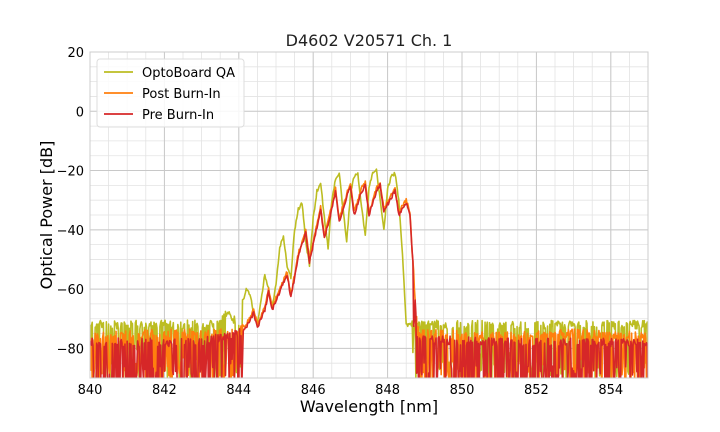 The height and width of the screenshot is (432, 720). I want to click on legend-box, so click(170, 93).